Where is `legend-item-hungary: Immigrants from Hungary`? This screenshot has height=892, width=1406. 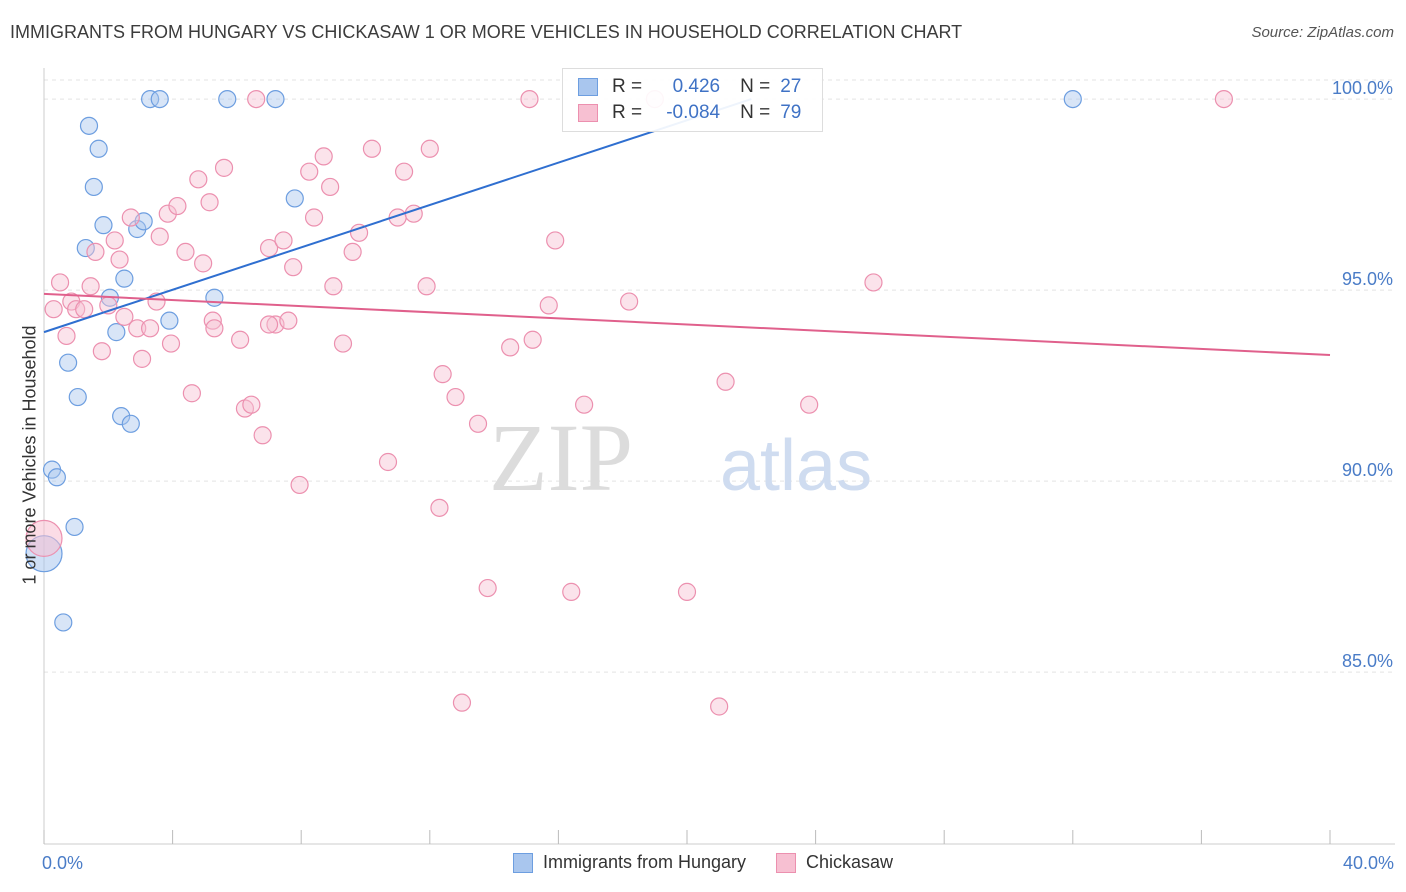
legend-item-hungary: Immigrants from Hungary is located at coordinates (629, 862).